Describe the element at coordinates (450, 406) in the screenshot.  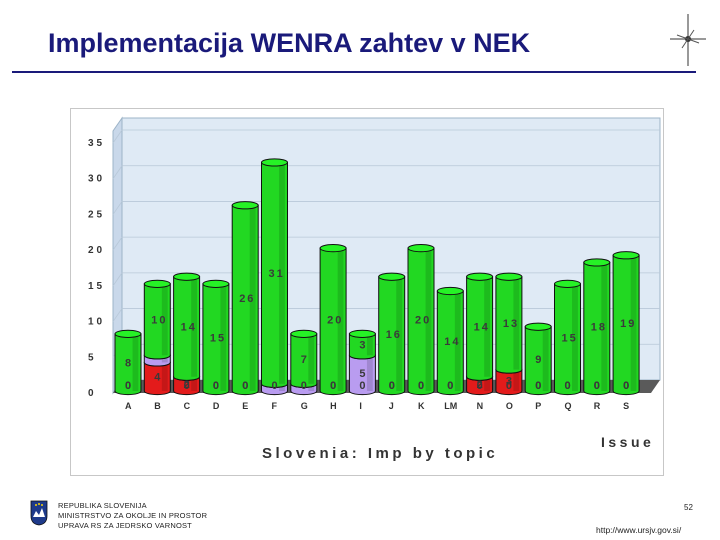
I see `x-tick-label: LM` at that location.